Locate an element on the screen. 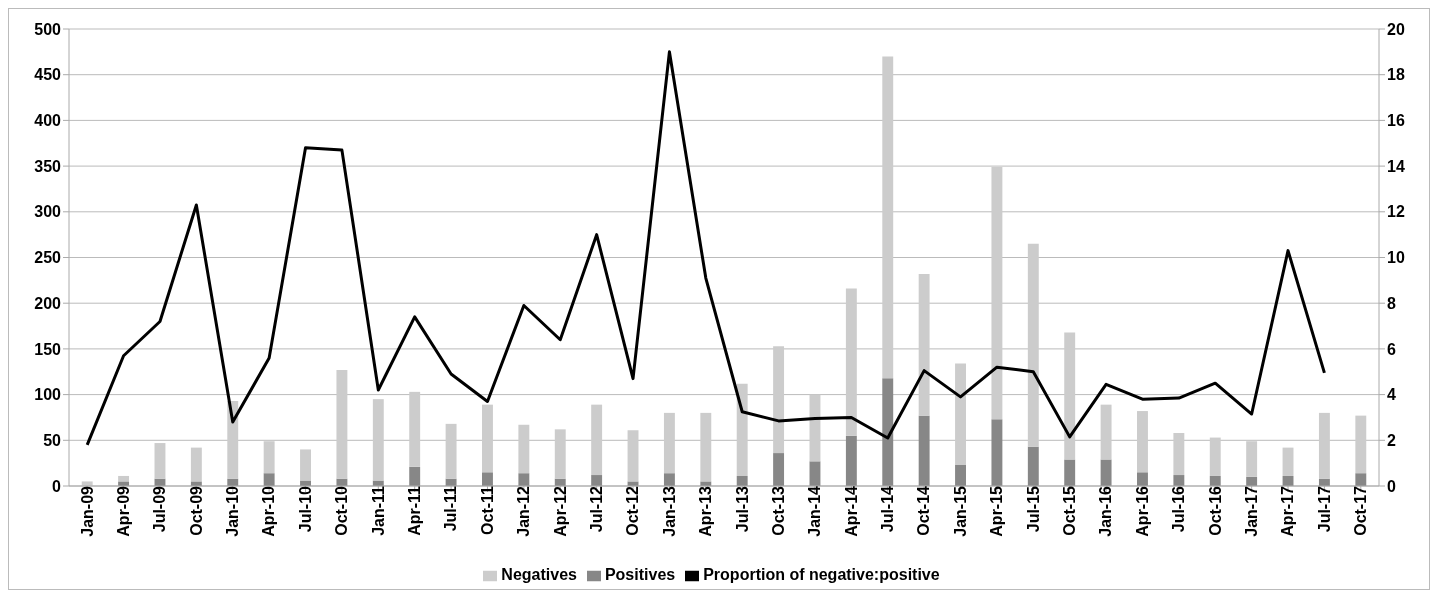 This screenshot has width=1440, height=599. x-tick-label: Oct-13 is located at coordinates (778, 510).